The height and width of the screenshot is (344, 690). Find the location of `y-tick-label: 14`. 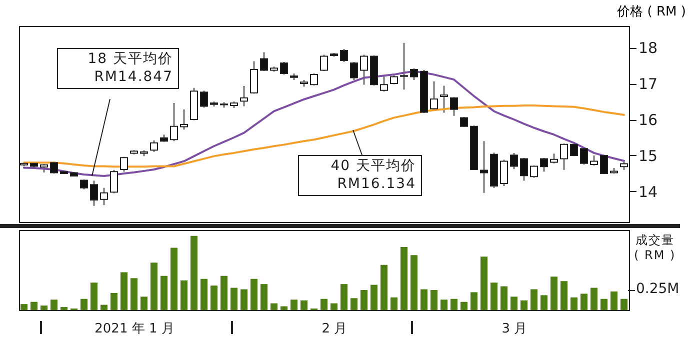

y-tick-label: 14 is located at coordinates (648, 191).